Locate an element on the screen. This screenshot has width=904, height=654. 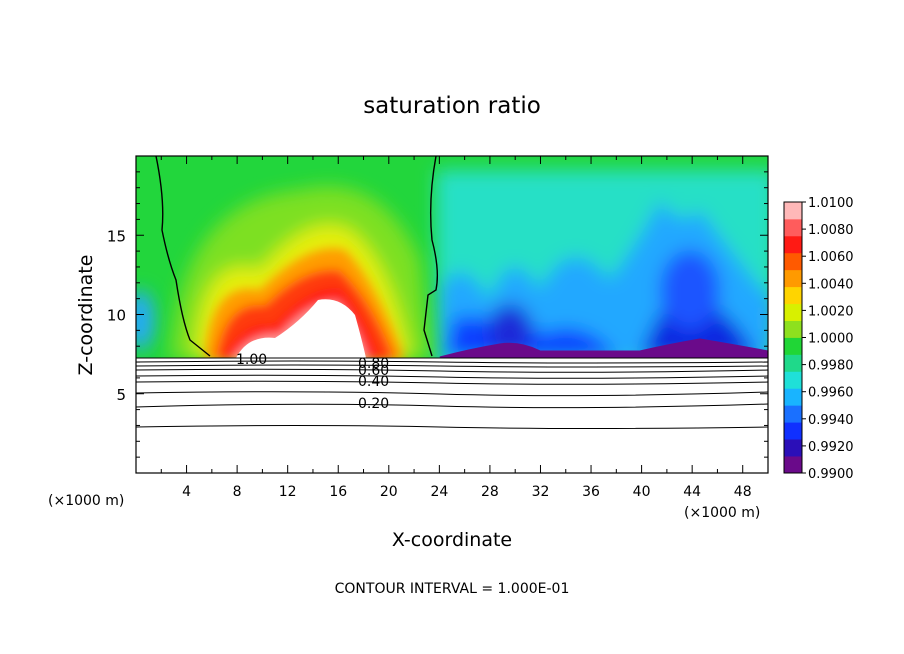
colorbar-label: 1.0000 is located at coordinates (831, 339).